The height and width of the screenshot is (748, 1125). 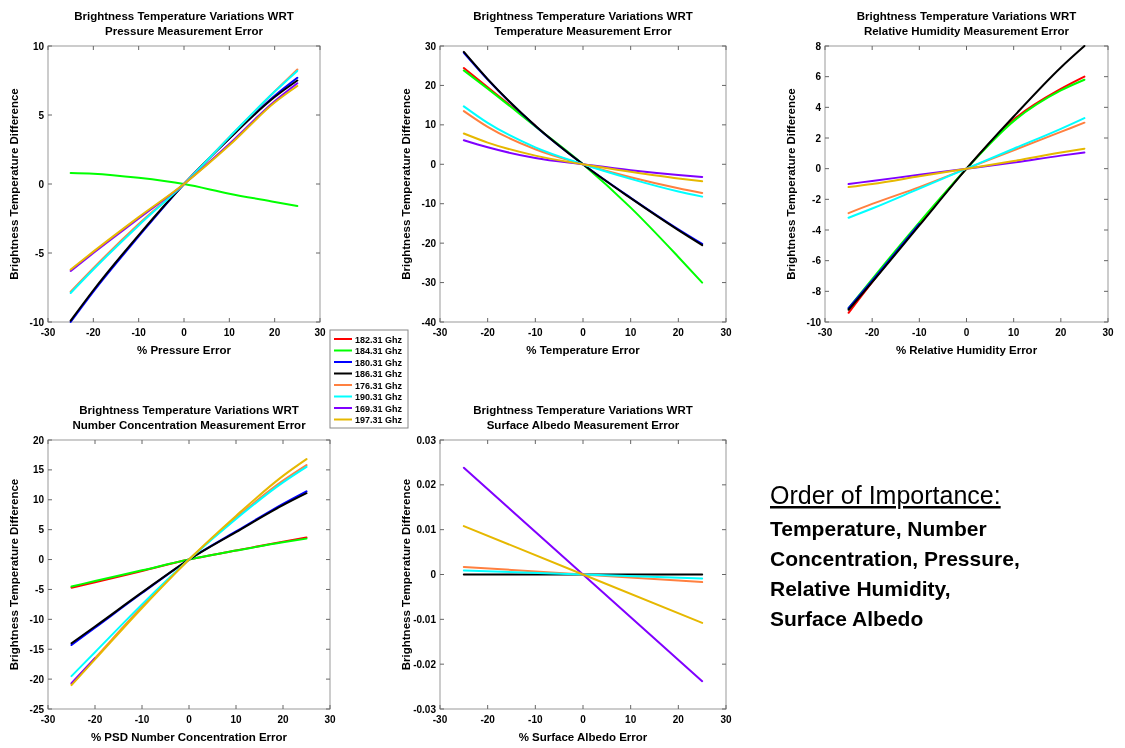 I want to click on legend-label: 190.31 Ghz, so click(x=379, y=397).